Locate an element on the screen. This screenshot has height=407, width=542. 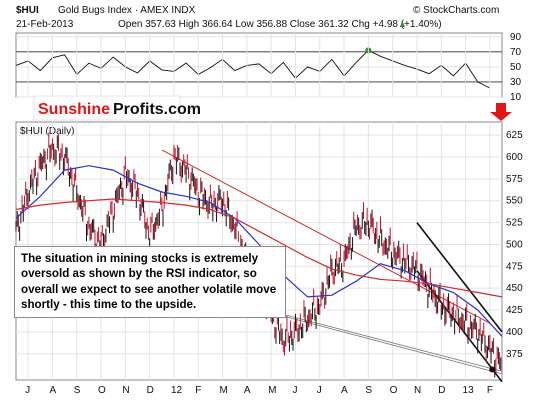
up-arrow-icon: ▲ is located at coordinates (402, 24).